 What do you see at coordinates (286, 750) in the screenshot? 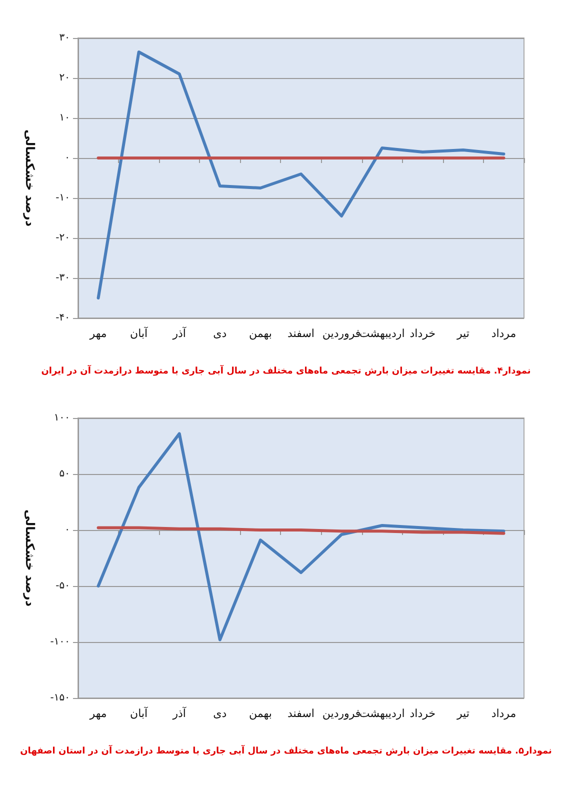
I see `text: نمودار۵. مقایسه تغییرات میزان بارش تجمعی ماه‌های مختلف در سال آبی جاری با متوسط درازمدت آن در استان اصفهان` at bounding box center [286, 750].